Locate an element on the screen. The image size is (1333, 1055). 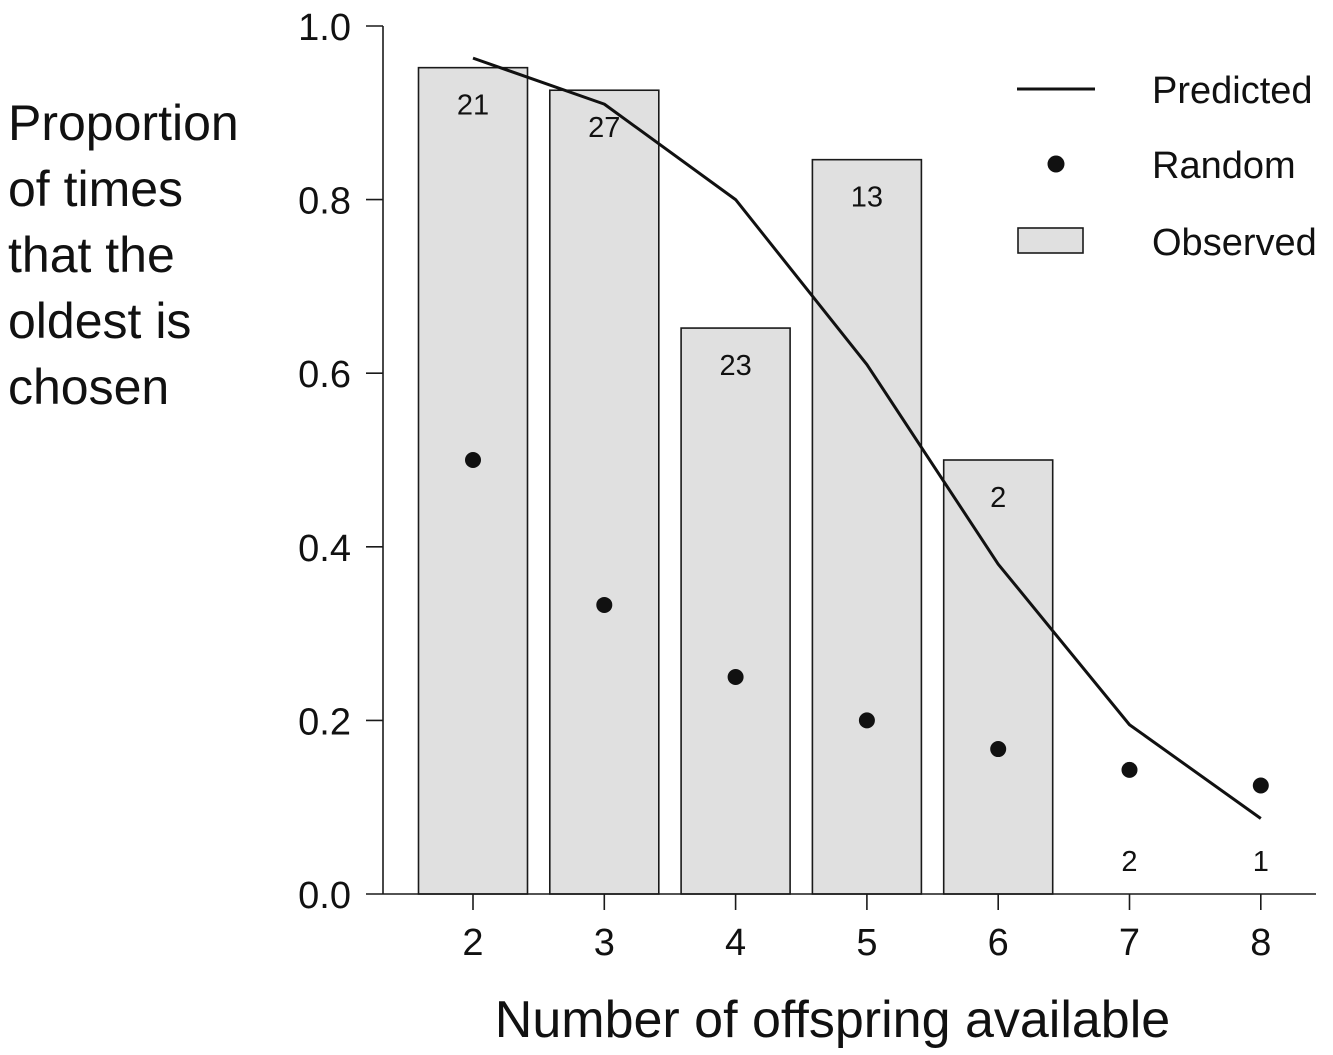
x-tick-label: 5 is located at coordinates (866, 943).